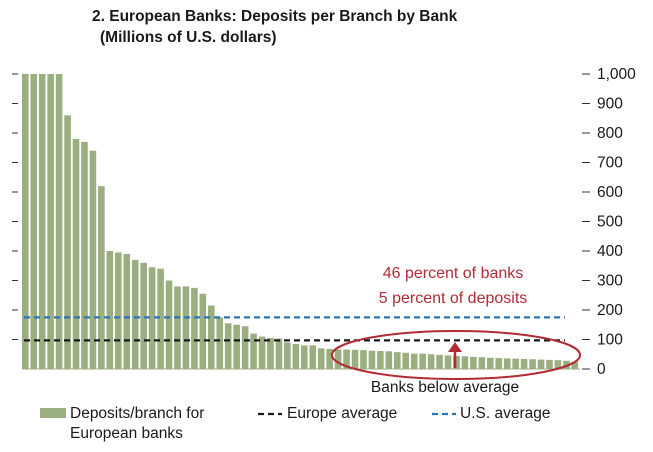 This screenshot has width=653, height=452. Describe the element at coordinates (453, 298) in the screenshot. I see `annotation-deposits-percent: 5 percent of deposits` at that location.